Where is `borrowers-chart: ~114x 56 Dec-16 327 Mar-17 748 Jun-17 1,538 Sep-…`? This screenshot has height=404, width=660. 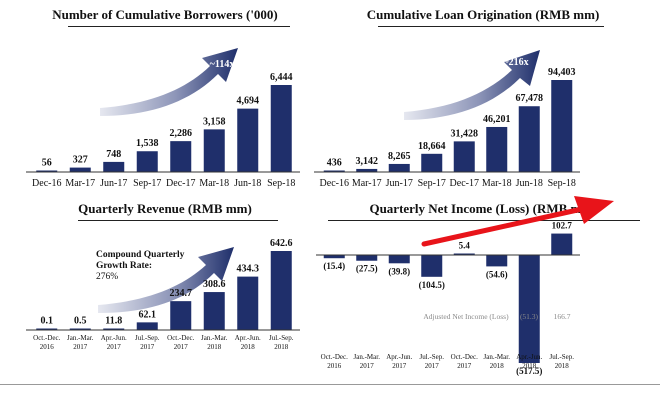
borrowers-chart: ~114x 56 Dec-16 327 Mar-17 748 Jun-17 1,538 Sep-… is located at coordinates (163, 118).